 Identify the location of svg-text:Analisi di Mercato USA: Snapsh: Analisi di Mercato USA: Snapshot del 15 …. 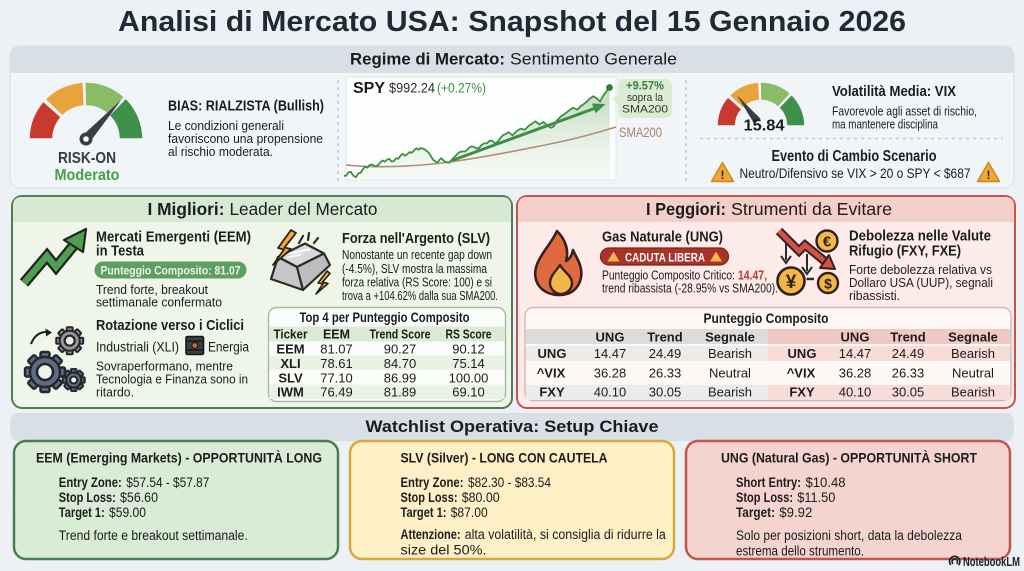
(512, 22).